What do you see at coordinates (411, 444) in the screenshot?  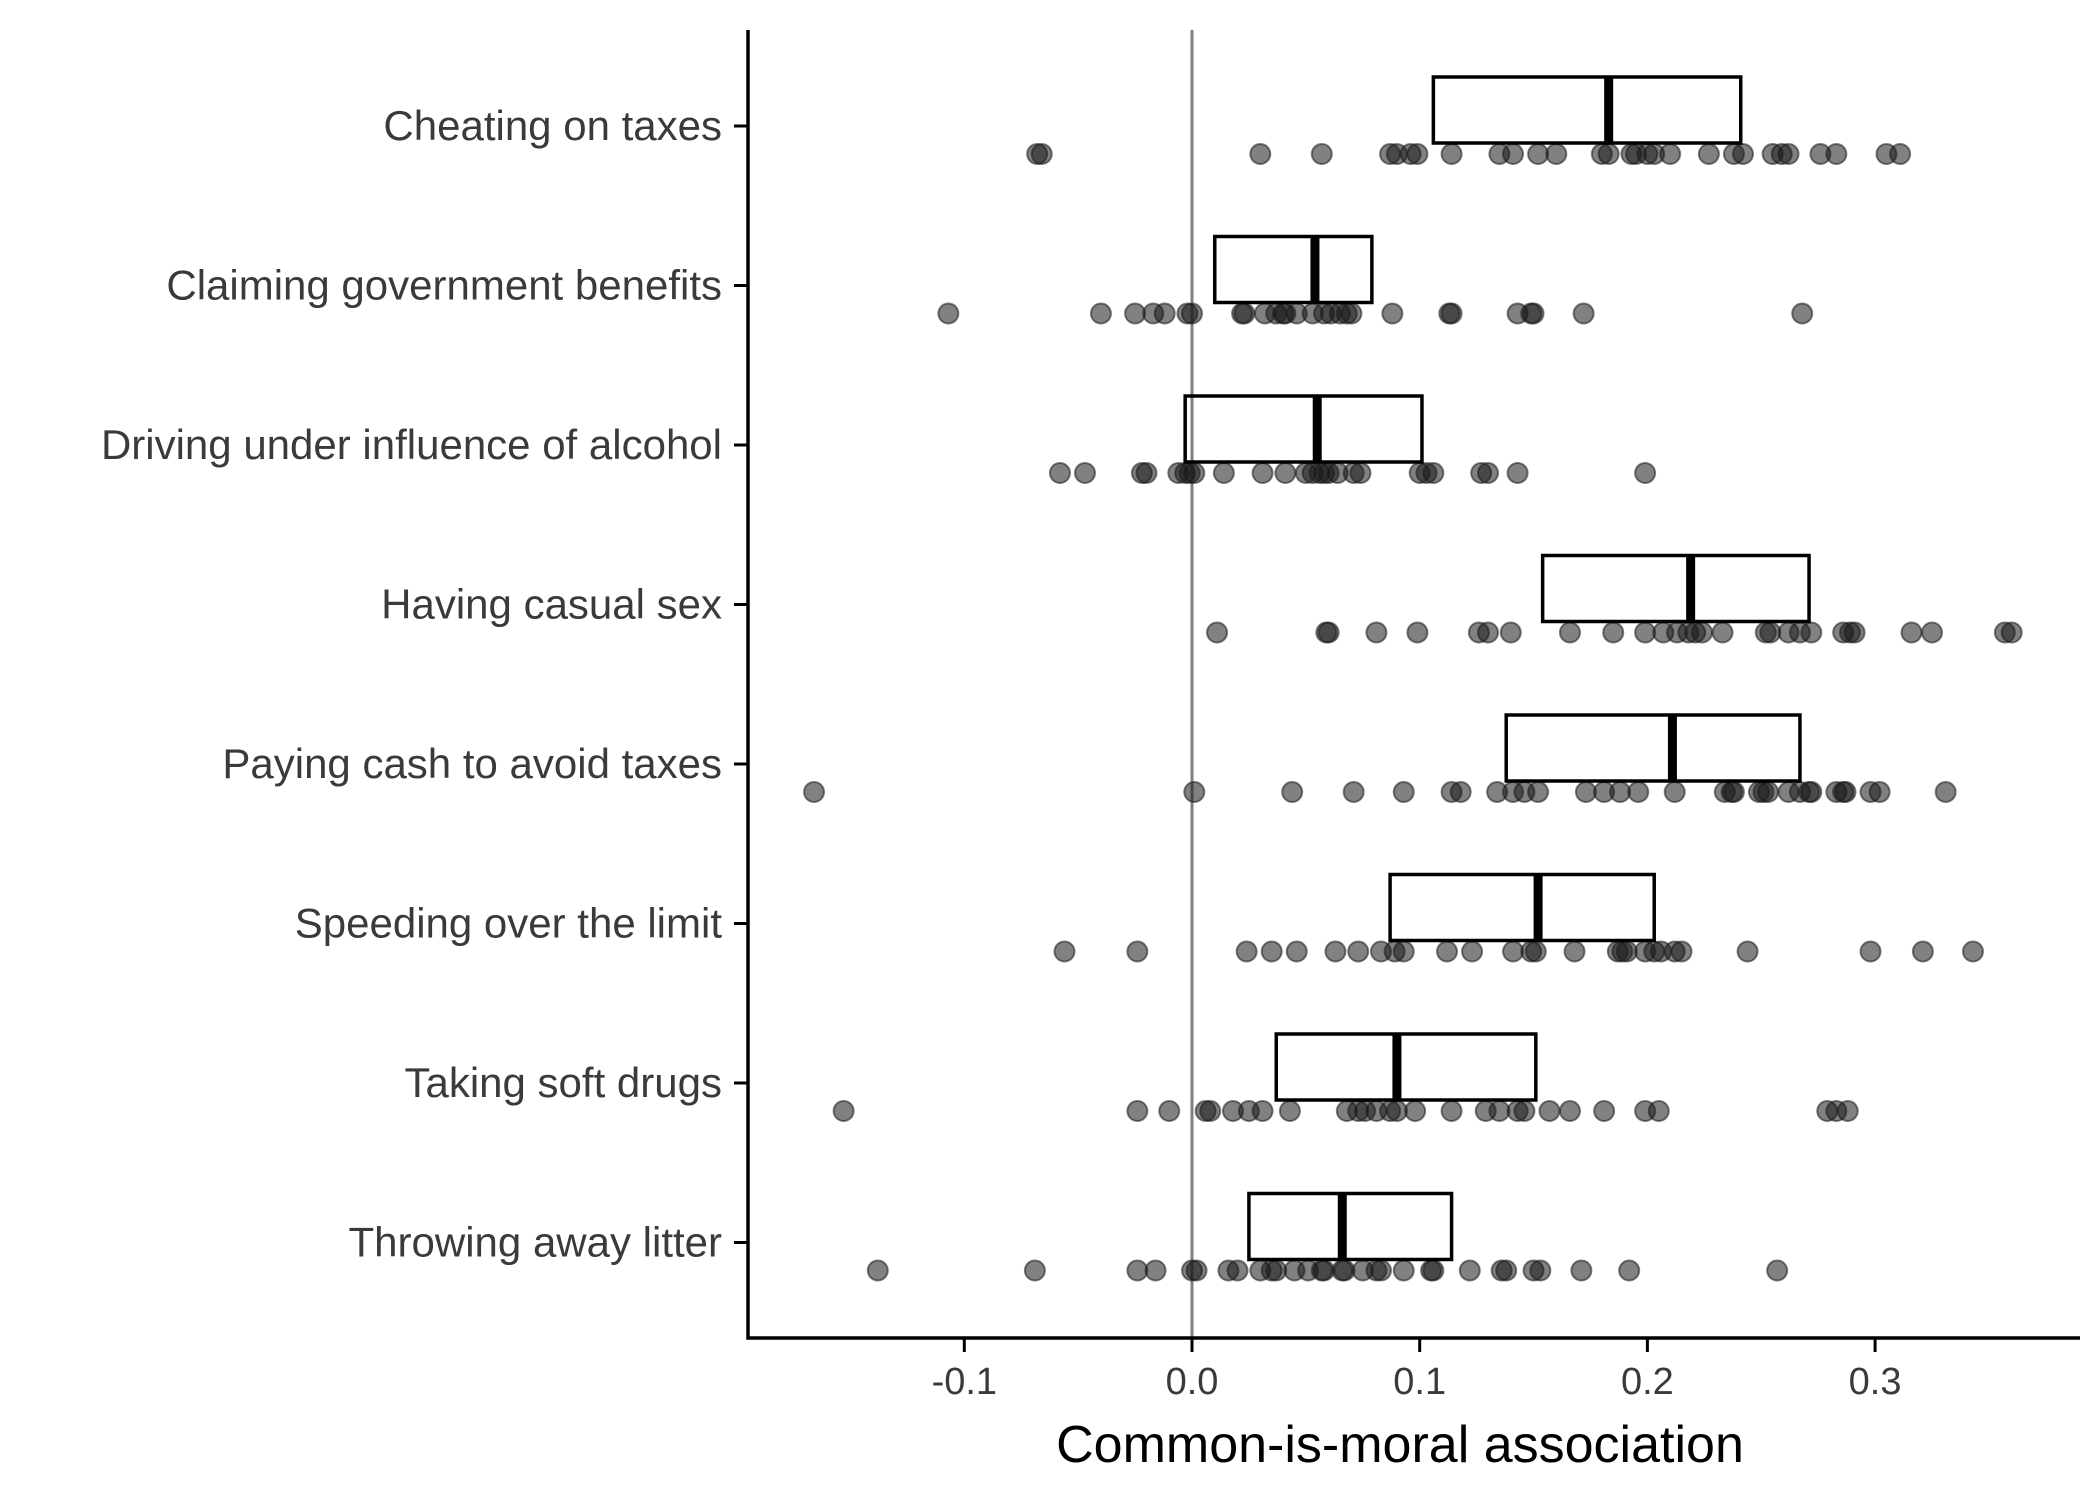 I see `y-tick-label: Driving under influence of alcohol` at bounding box center [411, 444].